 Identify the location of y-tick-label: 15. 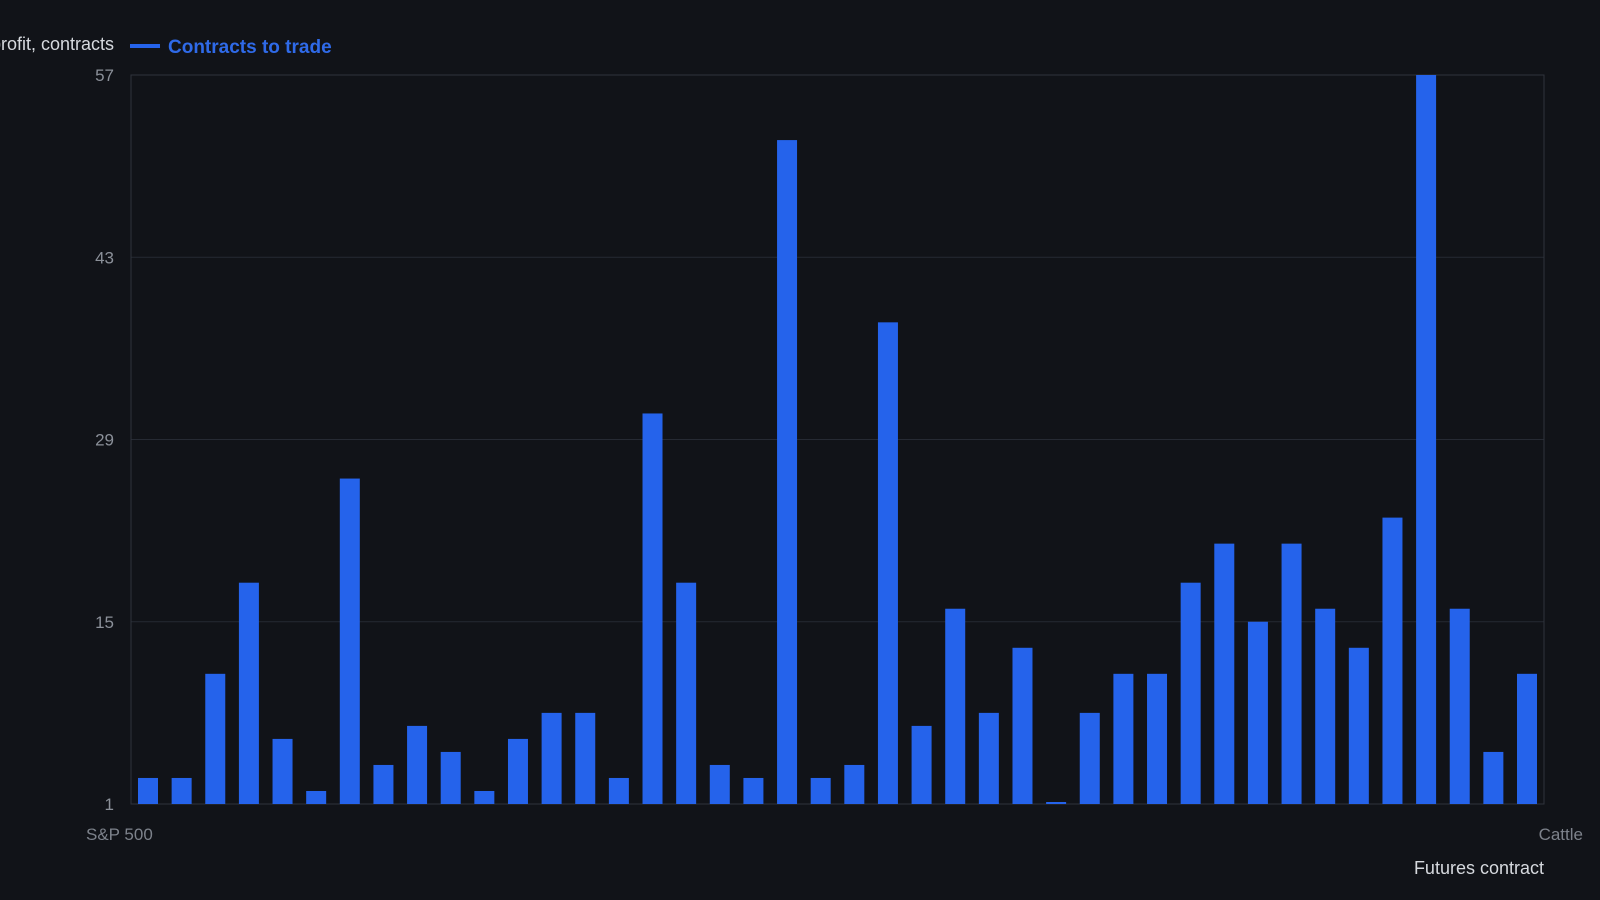
(104, 622).